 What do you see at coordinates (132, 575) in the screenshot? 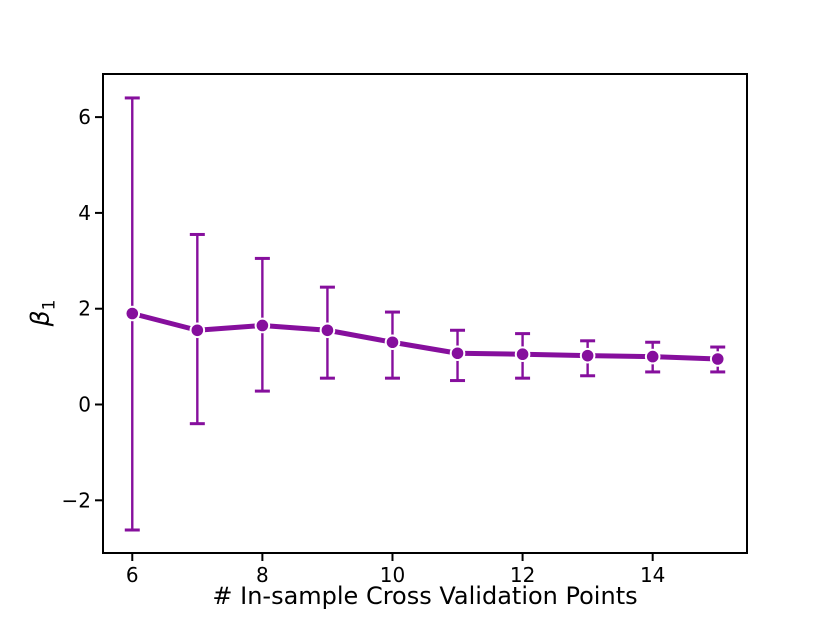
I see `x-tick-label: 6` at bounding box center [132, 575].